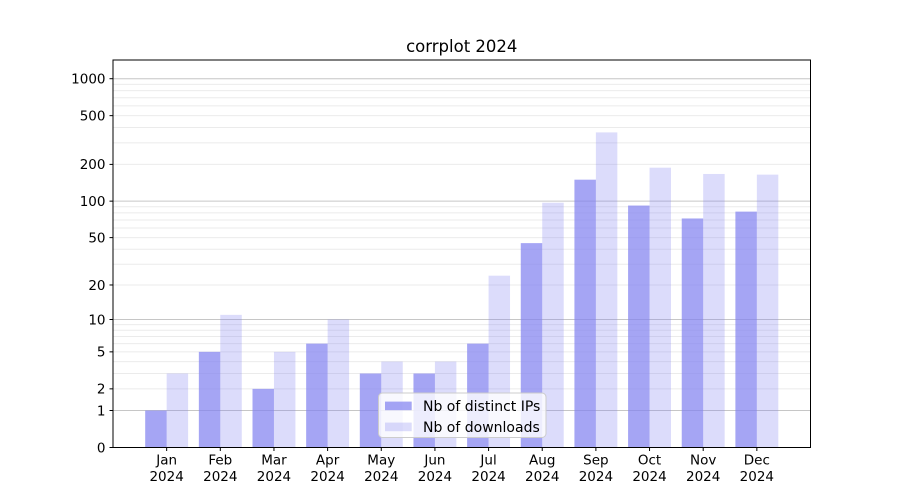 Image resolution: width=900 pixels, height=500 pixels. What do you see at coordinates (338, 383) in the screenshot?
I see `bar-downloads-apr` at bounding box center [338, 383].